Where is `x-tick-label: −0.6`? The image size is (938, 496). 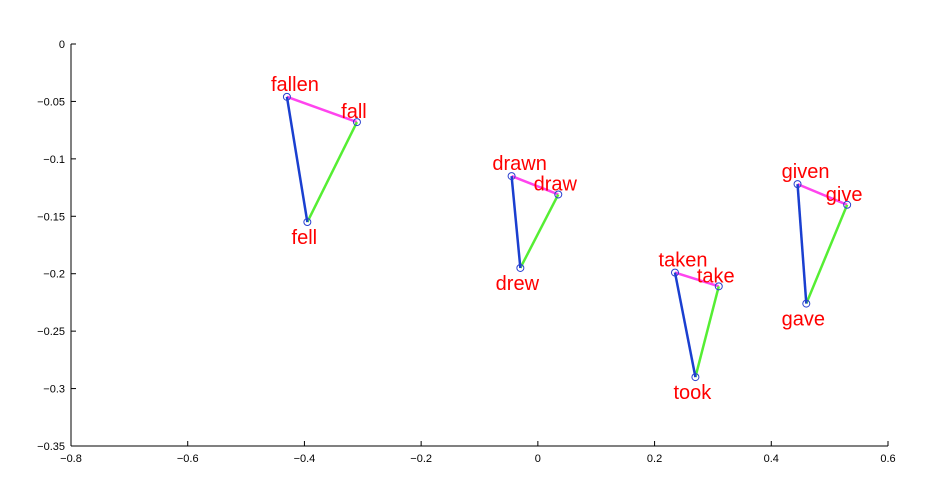
x-tick-label: −0.6 is located at coordinates (188, 459).